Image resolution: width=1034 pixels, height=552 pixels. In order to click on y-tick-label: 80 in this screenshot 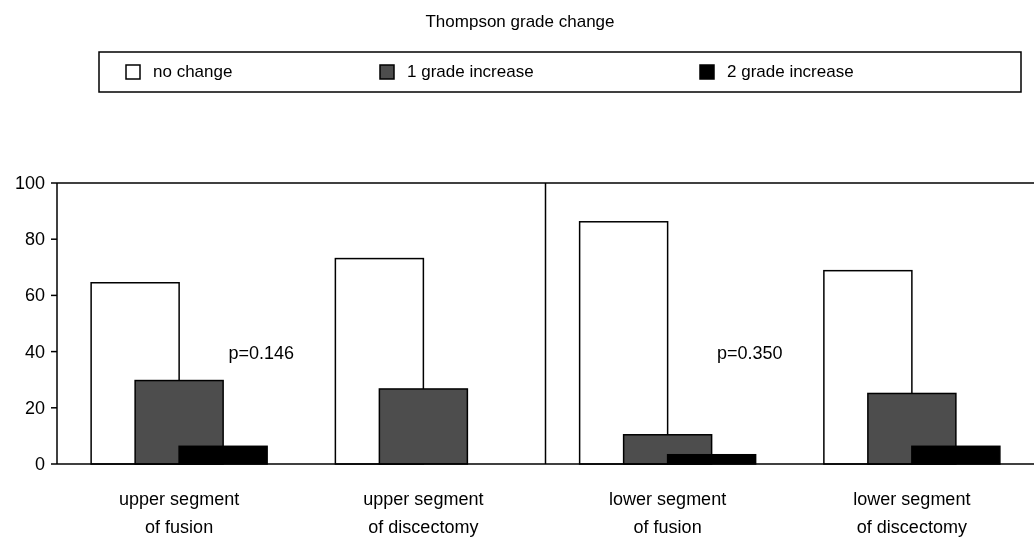, I will do `click(34, 239)`.